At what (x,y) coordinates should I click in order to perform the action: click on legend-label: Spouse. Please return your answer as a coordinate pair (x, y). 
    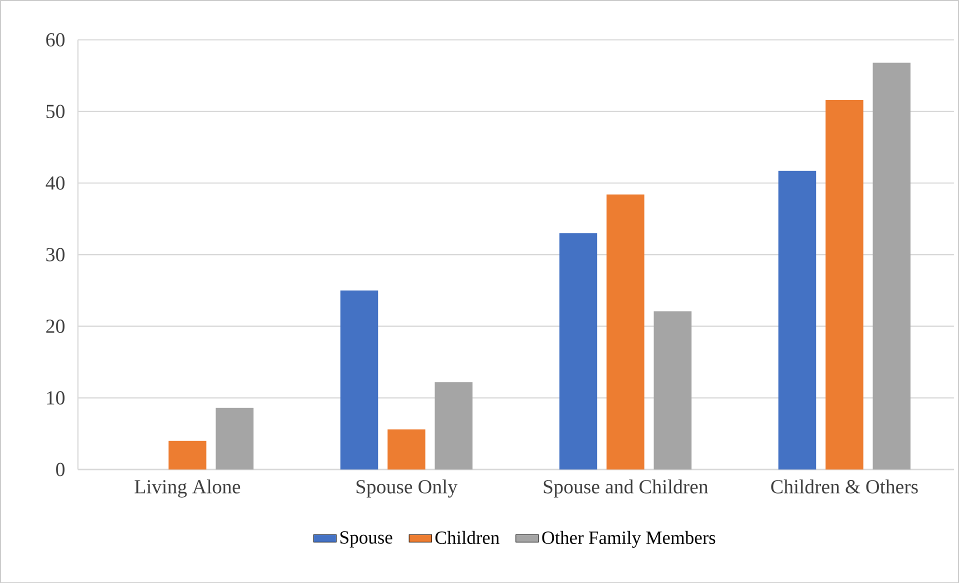
    Looking at the image, I should click on (366, 539).